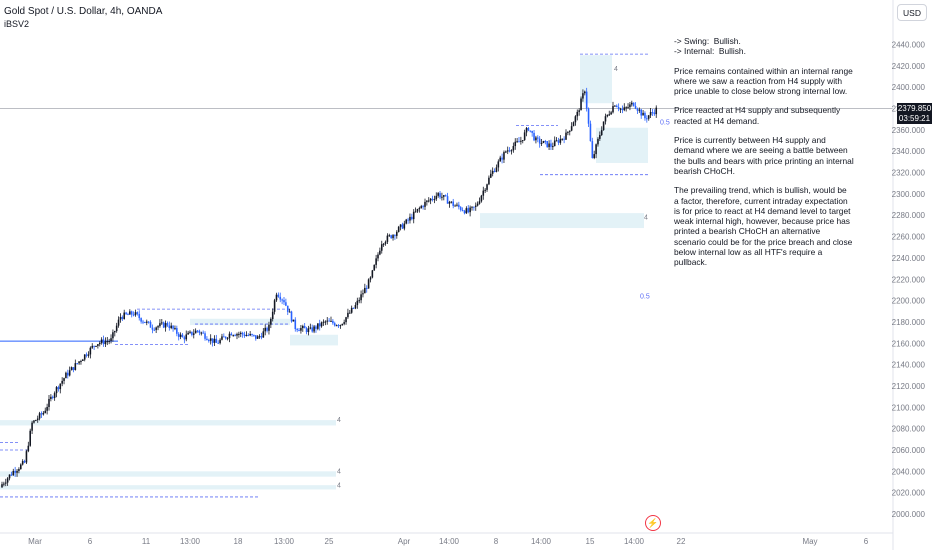  Describe the element at coordinates (809, 541) in the screenshot. I see `x-tick-label: May` at that location.